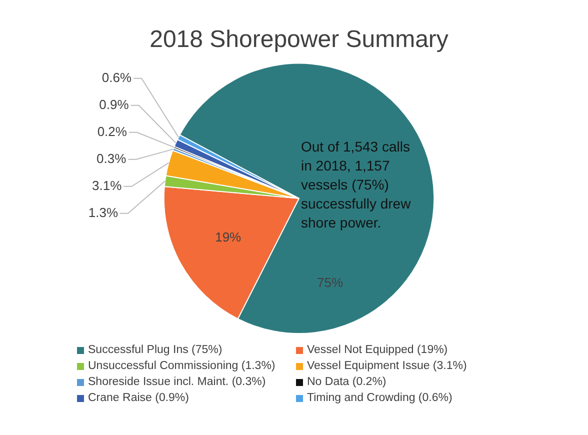  What do you see at coordinates (177, 382) in the screenshot?
I see `legend-label: Shoreside Issue incl. Maint. (0.3%)` at bounding box center [177, 382].